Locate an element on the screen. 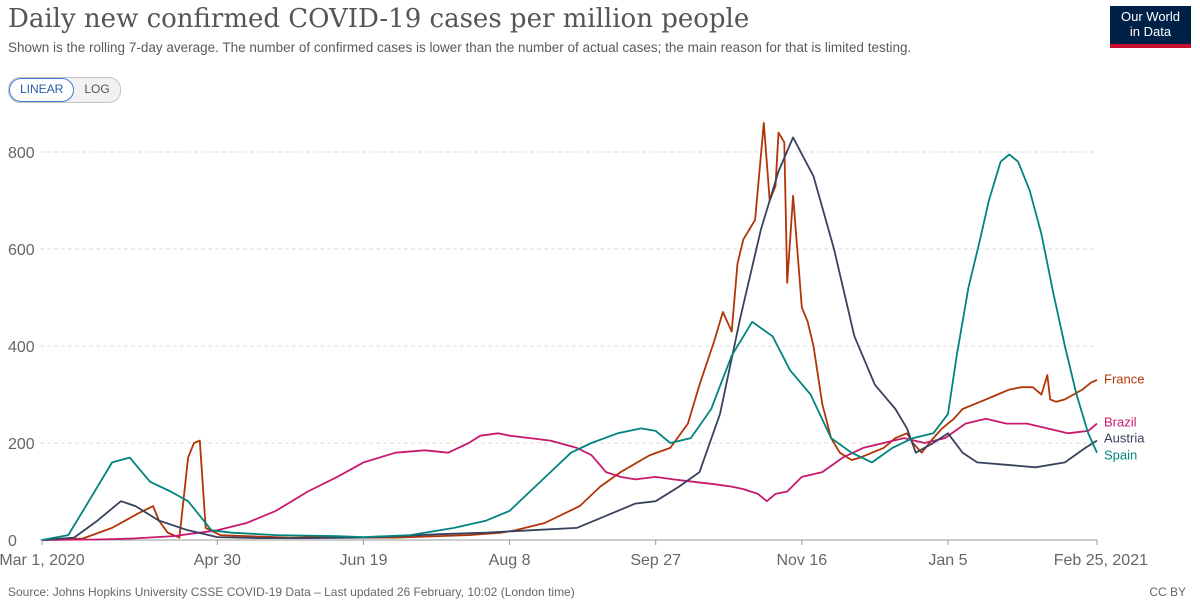  license-label: CC BY is located at coordinates (1167, 592).